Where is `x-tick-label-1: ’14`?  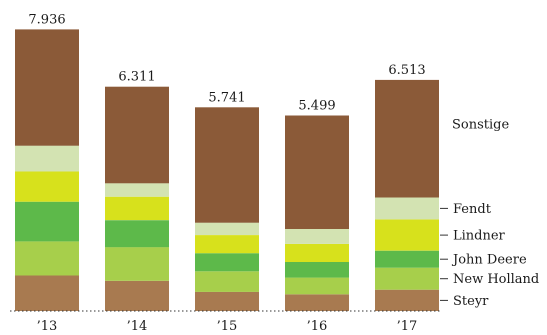
x-tick-label-1: ’14 is located at coordinates (137, 326).